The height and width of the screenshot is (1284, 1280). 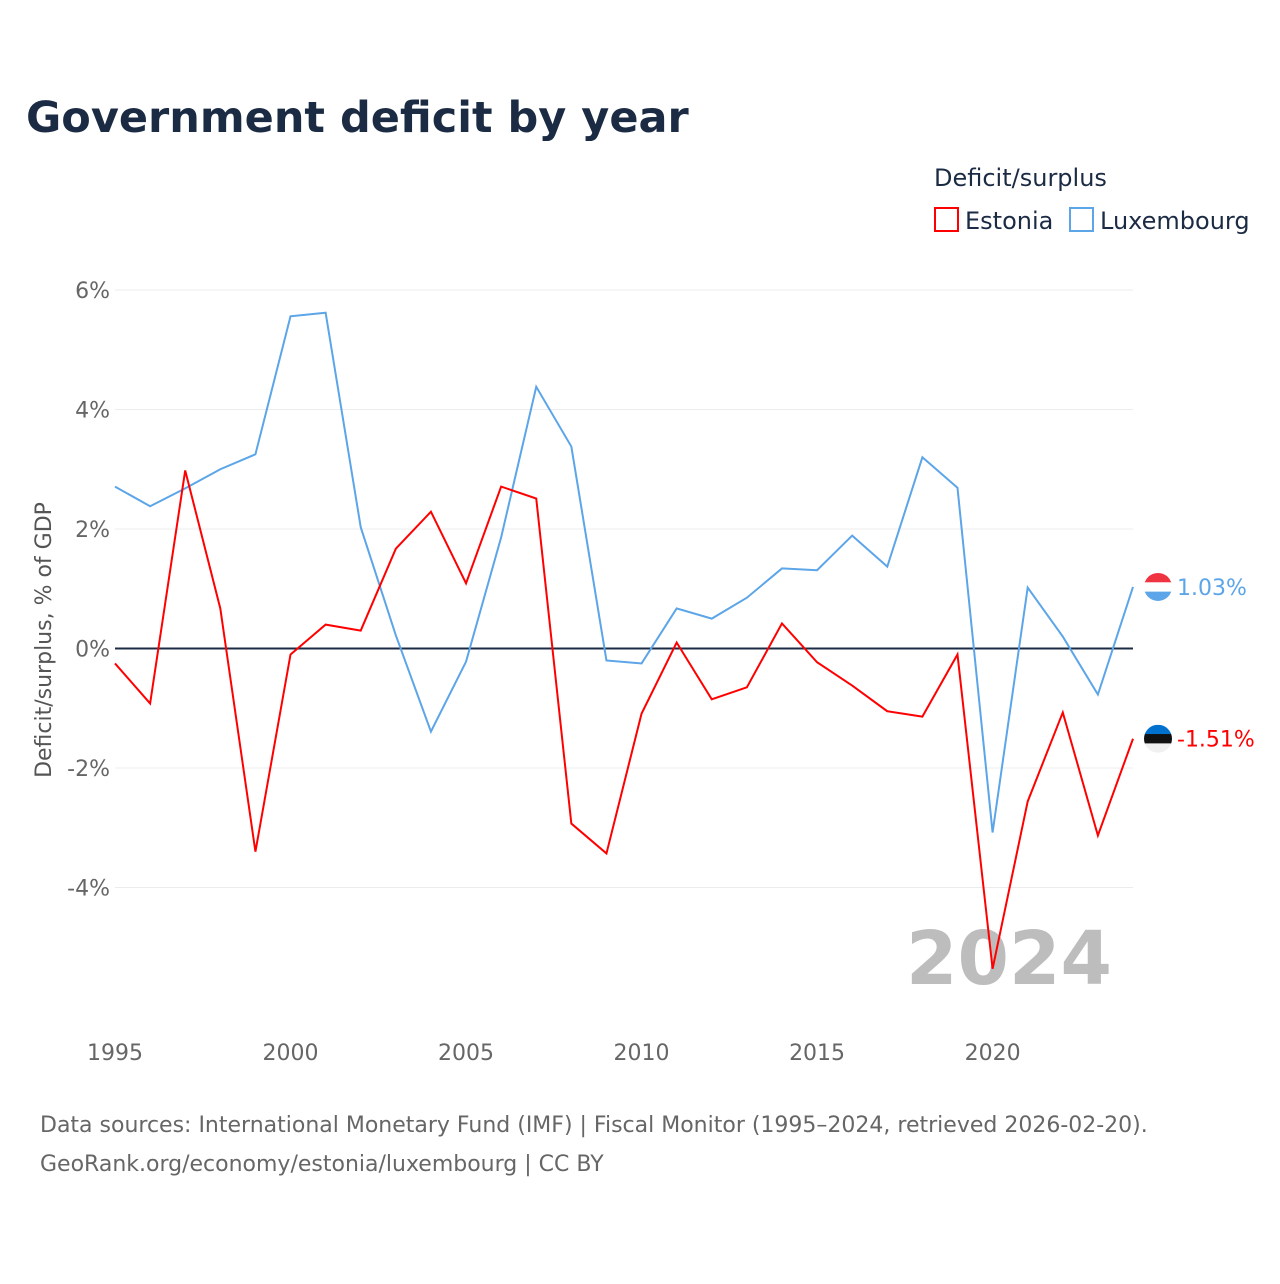 I want to click on x-tick-label: 2020, so click(x=993, y=1053).